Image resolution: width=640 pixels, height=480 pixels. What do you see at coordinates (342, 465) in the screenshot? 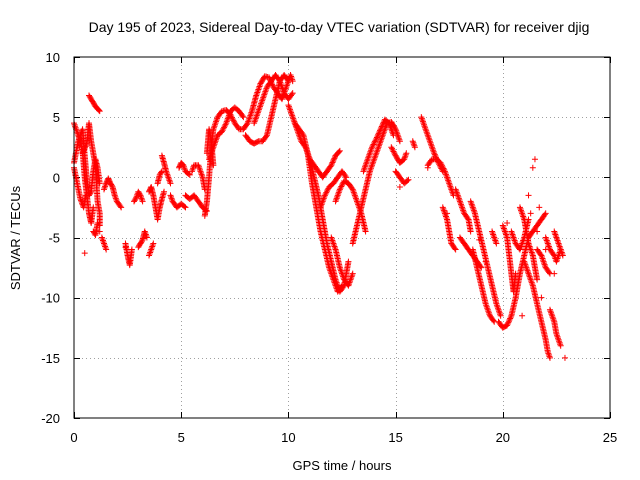
I see `x-axis-label: GPS time / hours` at bounding box center [342, 465].